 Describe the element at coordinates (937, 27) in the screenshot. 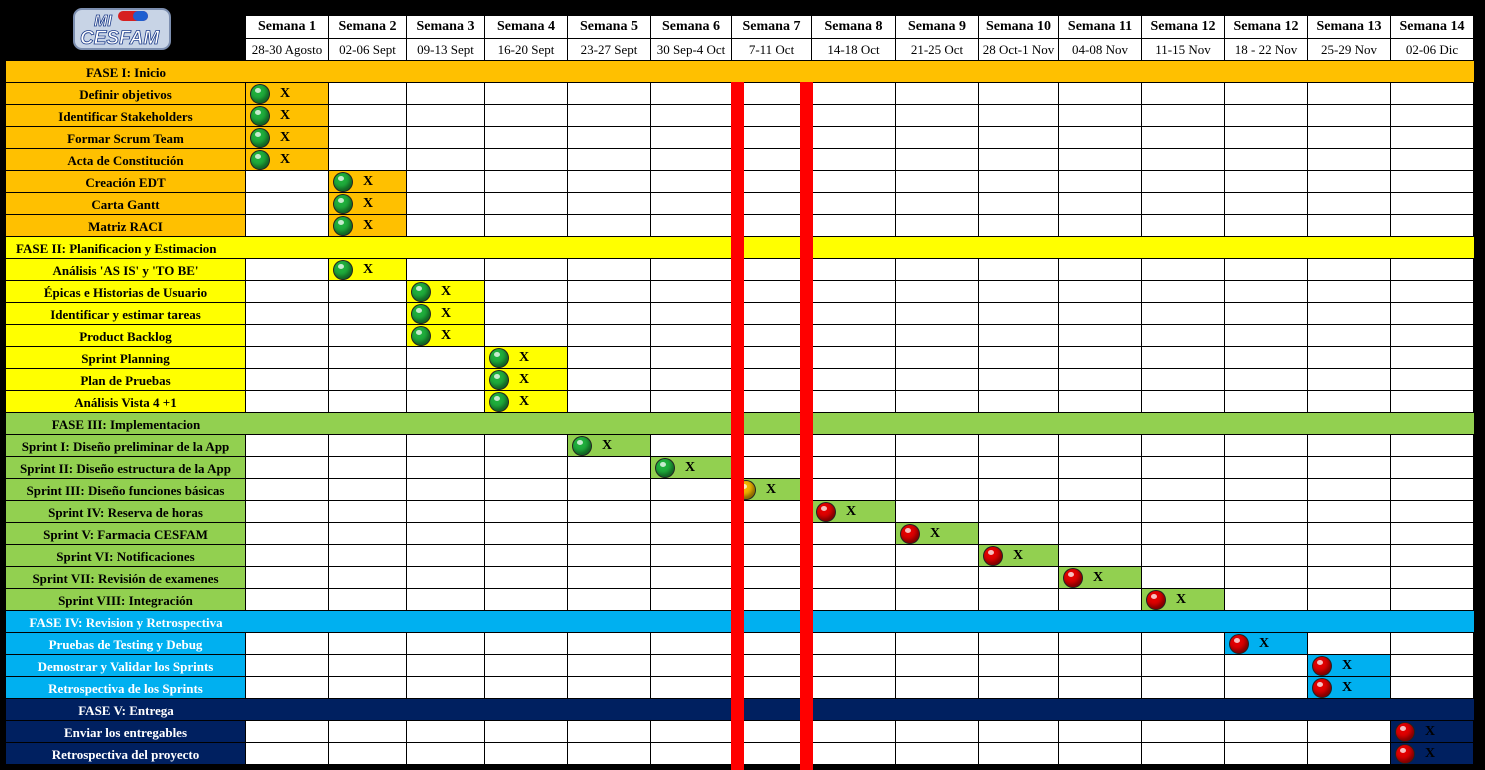

I see `week-header: Semana 9` at that location.